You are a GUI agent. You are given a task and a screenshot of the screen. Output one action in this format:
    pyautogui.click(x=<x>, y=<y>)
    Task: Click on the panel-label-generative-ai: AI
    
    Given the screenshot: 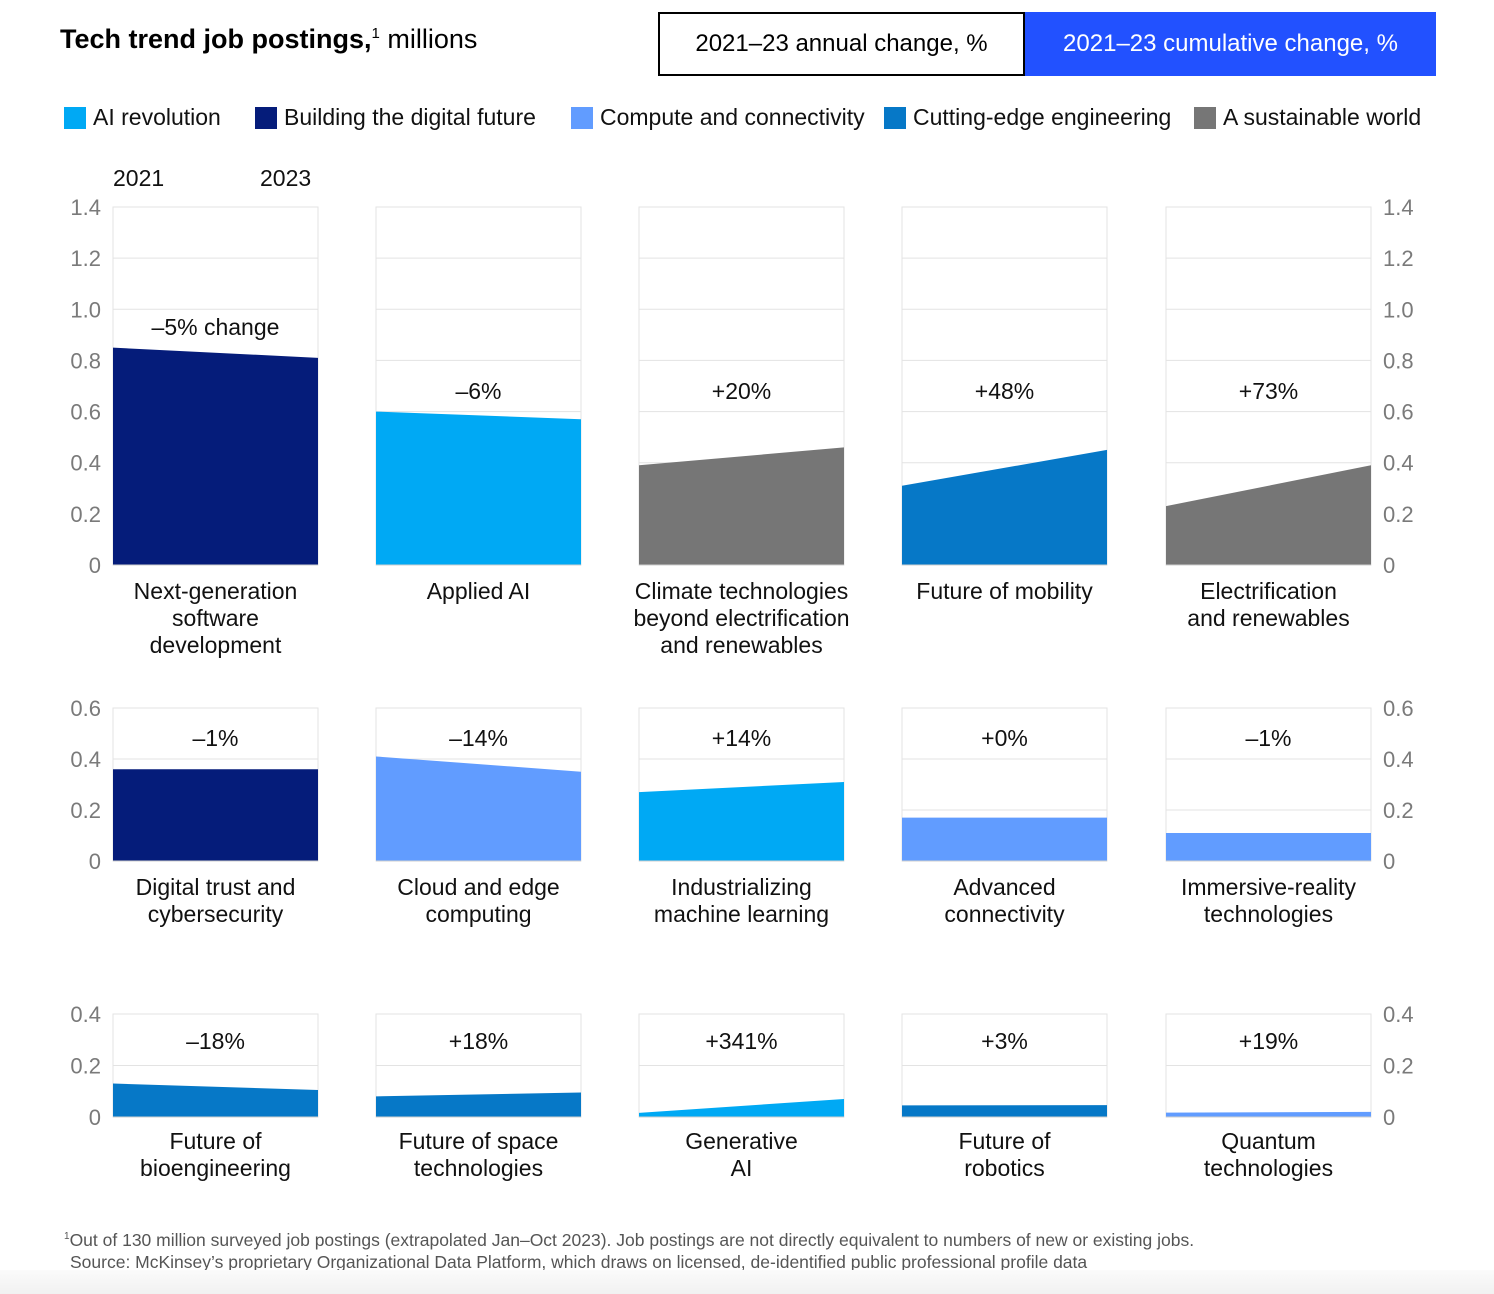 What is the action you would take?
    pyautogui.click(x=742, y=1168)
    